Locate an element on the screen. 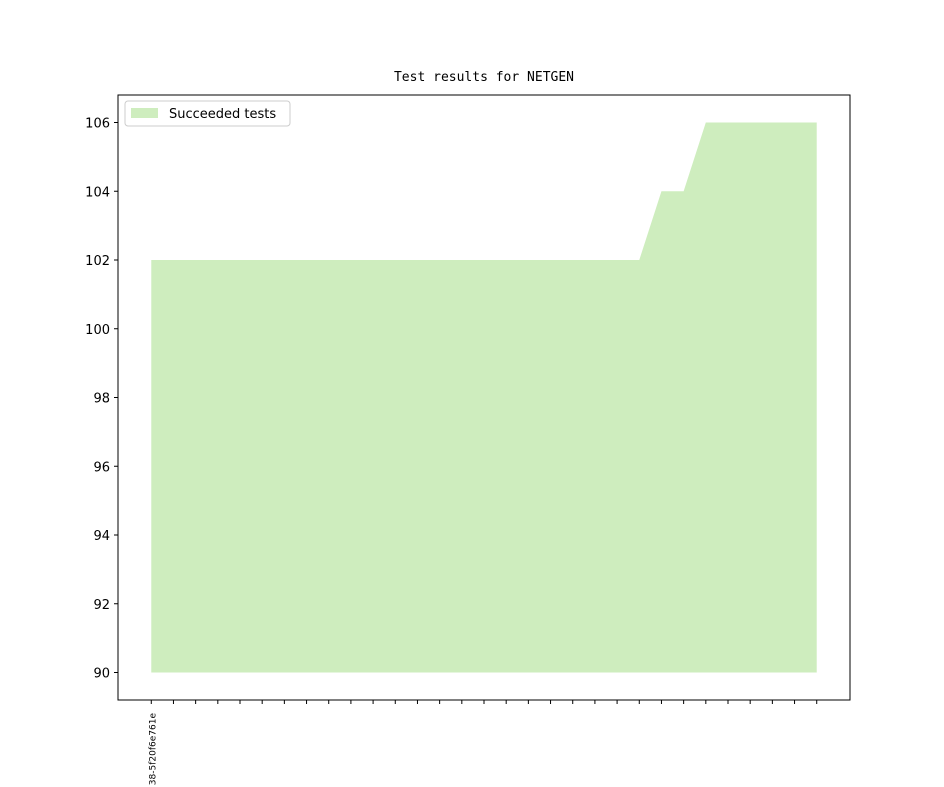  legend-label: Succeeded tests is located at coordinates (222, 114).